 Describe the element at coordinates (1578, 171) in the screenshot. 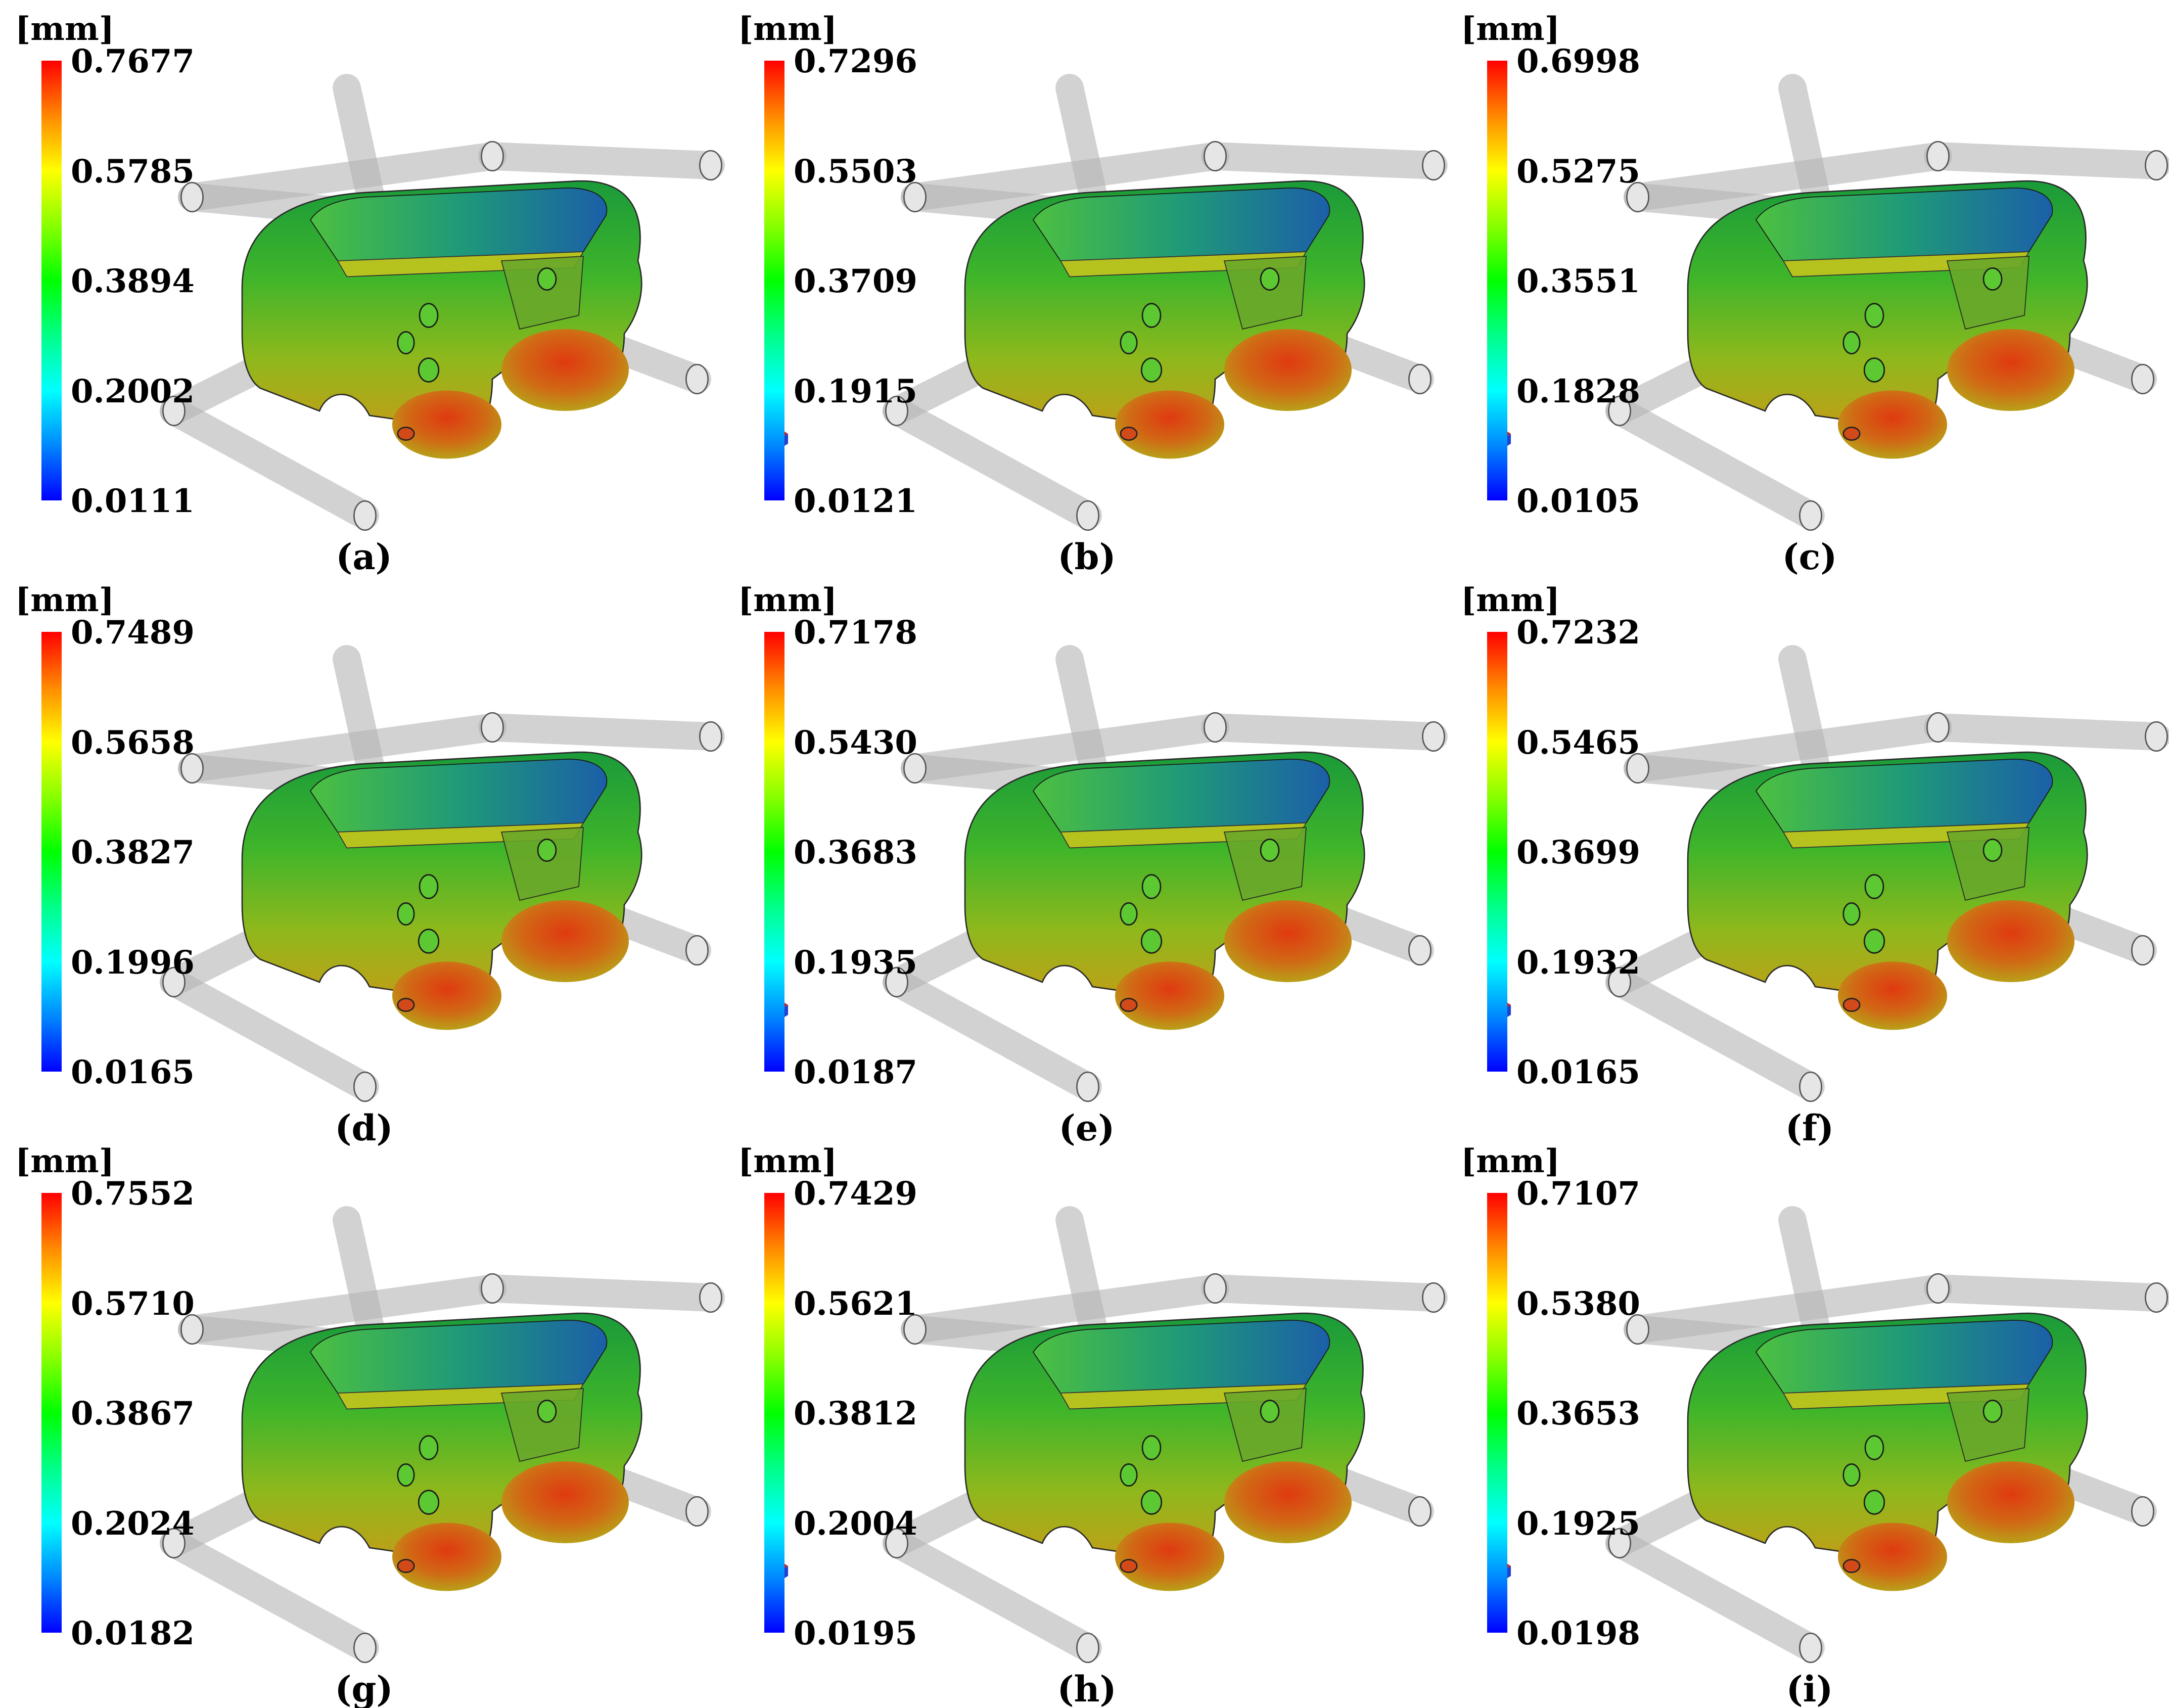

I see `colorbar-tick-label: 0.5275` at that location.